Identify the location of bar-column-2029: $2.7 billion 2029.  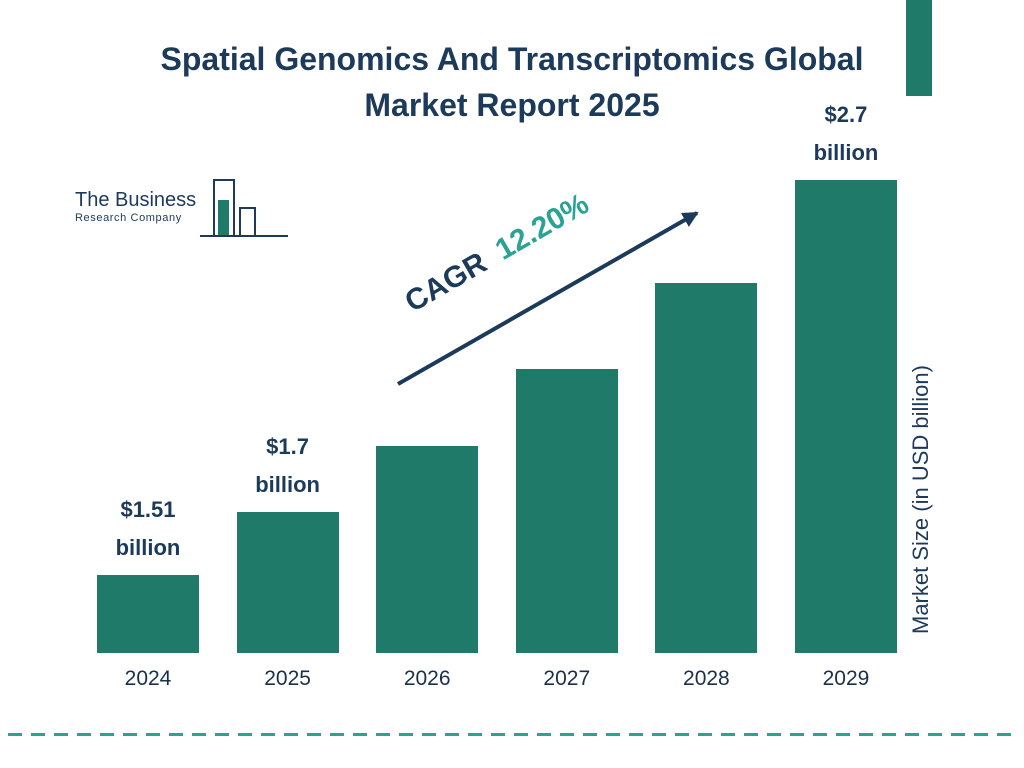
(845, 394).